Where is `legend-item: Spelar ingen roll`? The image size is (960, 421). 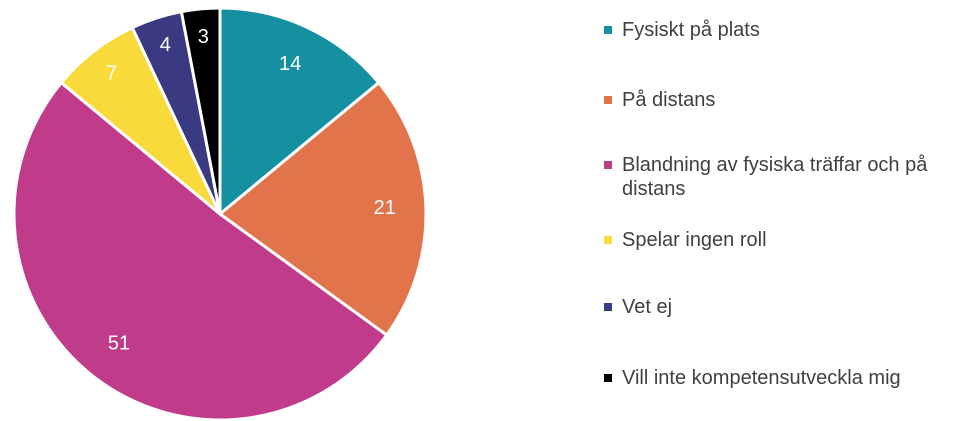
legend-item: Spelar ingen roll is located at coordinates (779, 240).